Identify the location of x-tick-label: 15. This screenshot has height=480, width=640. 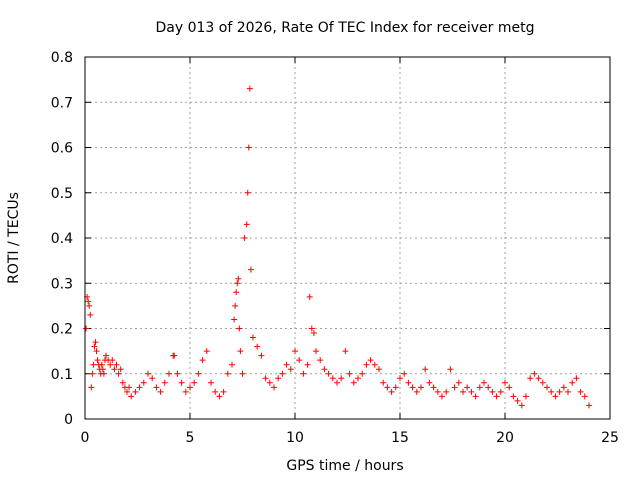
(400, 438).